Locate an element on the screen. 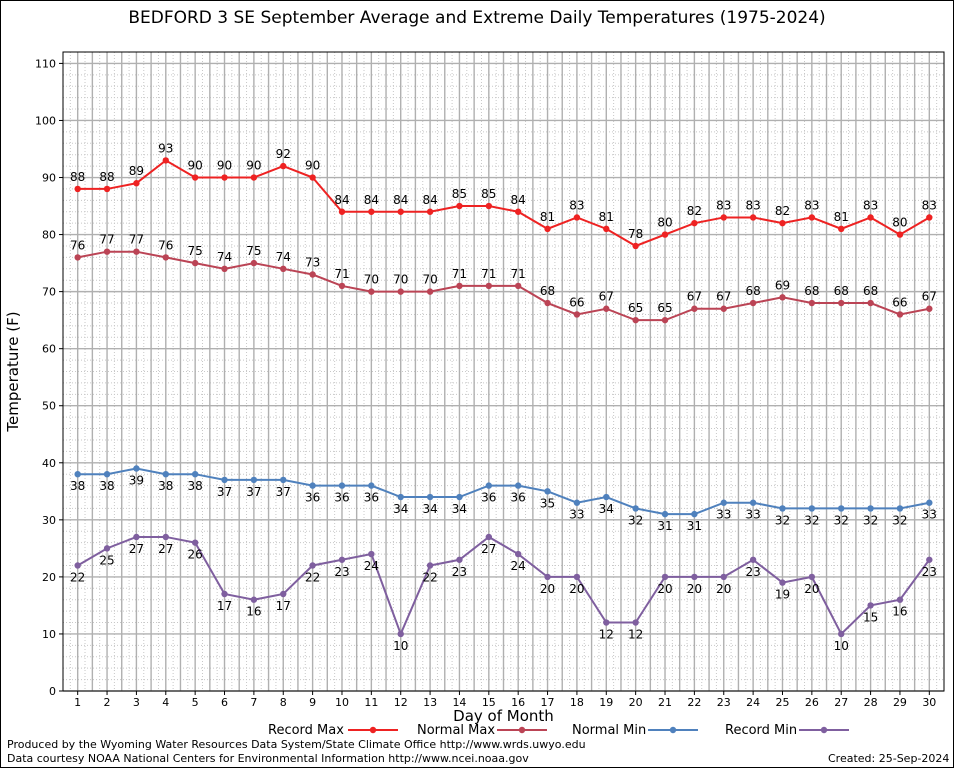  x-tick-label: 14 is located at coordinates (459, 702).